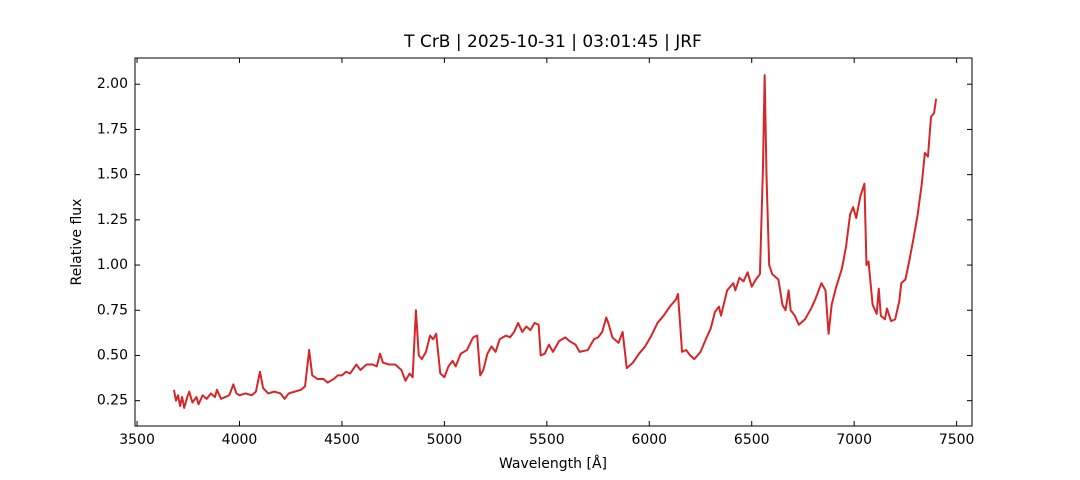 The image size is (1080, 480). I want to click on y-tick-label: 0.25, so click(112, 401).